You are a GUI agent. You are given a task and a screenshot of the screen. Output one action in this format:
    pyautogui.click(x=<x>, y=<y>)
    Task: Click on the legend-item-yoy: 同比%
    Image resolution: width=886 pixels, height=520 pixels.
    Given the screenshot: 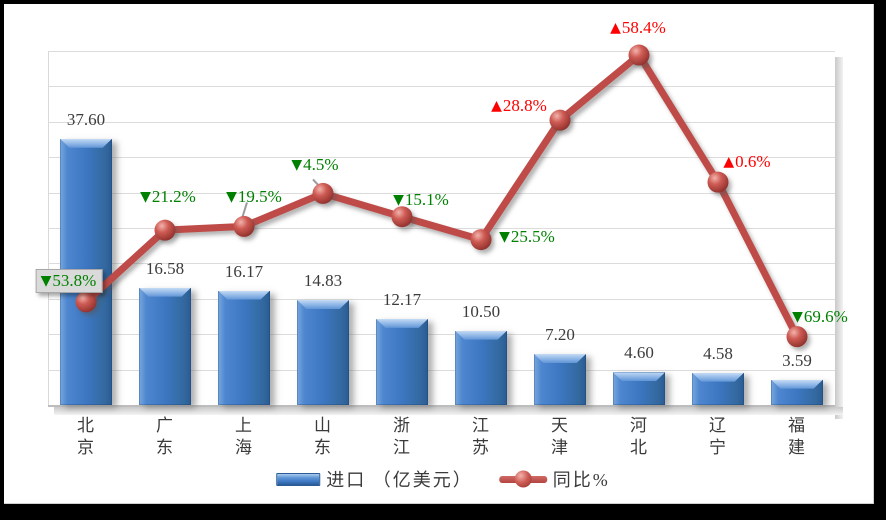 What is the action you would take?
    pyautogui.click(x=554, y=479)
    